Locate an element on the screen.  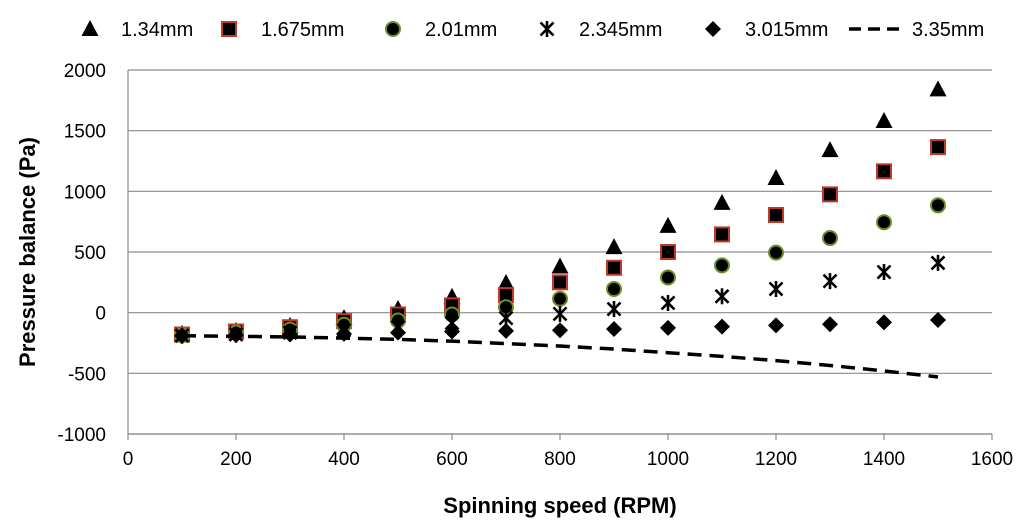
y-tick-labels: -1000 -500 0 500 1000 1500 2000 is located at coordinates (81, 253).